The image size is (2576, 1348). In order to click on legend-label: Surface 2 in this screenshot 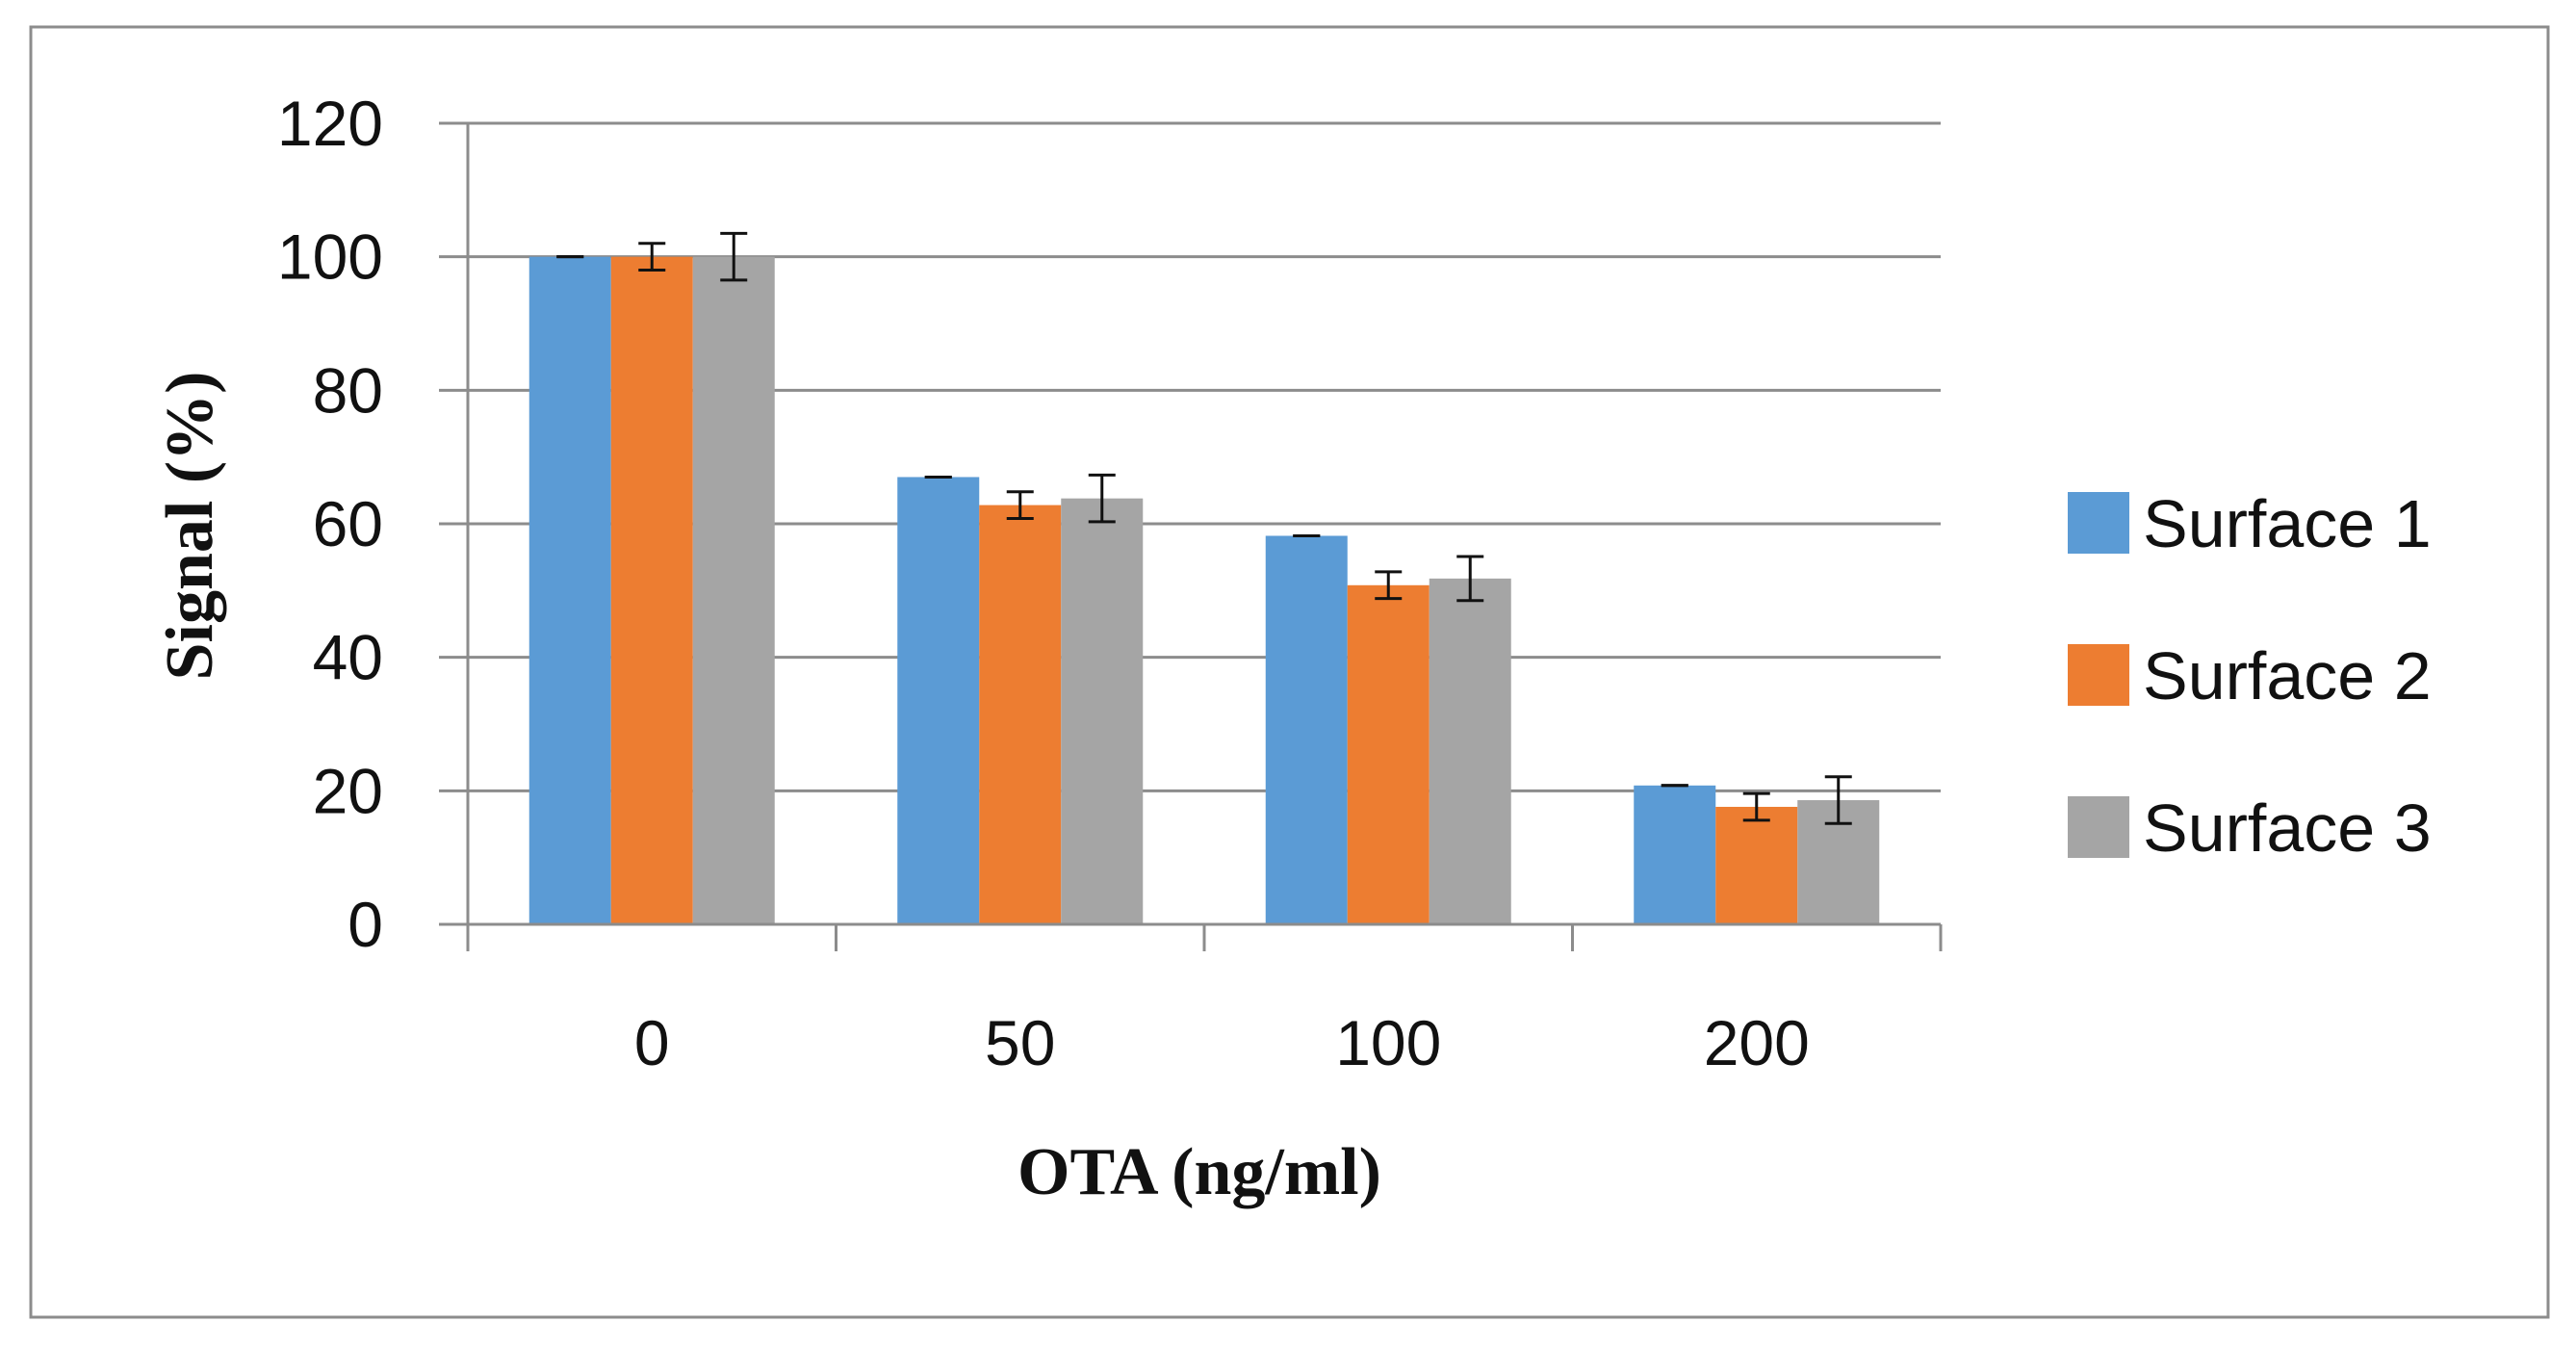, I will do `click(2287, 676)`.